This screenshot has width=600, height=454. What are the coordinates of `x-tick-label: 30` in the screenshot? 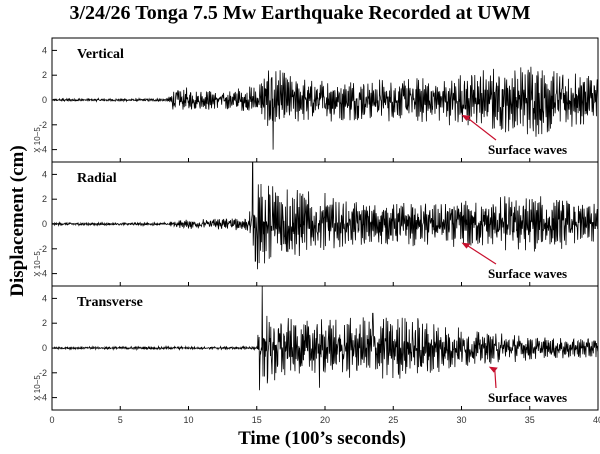 It's located at (461, 420).